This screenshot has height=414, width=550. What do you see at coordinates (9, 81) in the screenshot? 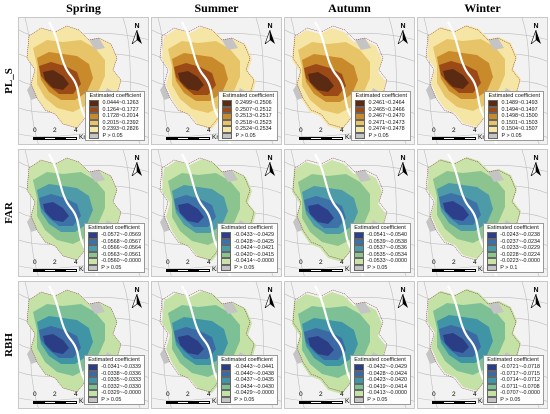
I see `row-header-pl-s-label: PL_S` at bounding box center [9, 81].